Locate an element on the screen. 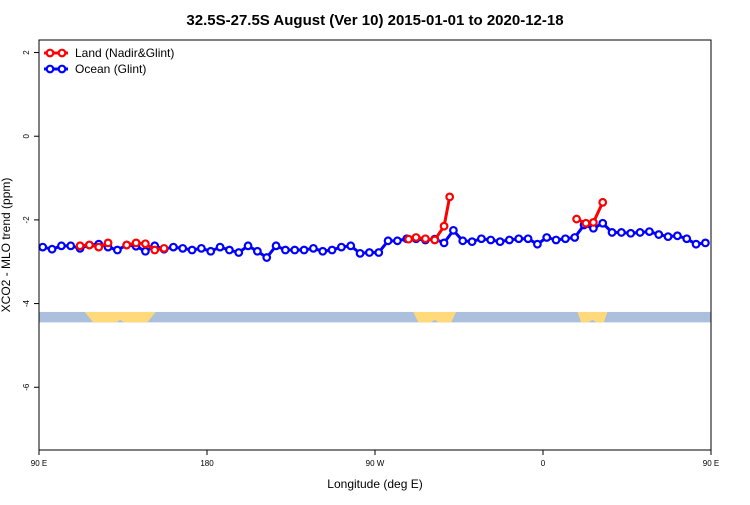  y-axis-label: XCO2 - MLO trend (ppm) is located at coordinates (6, 245).